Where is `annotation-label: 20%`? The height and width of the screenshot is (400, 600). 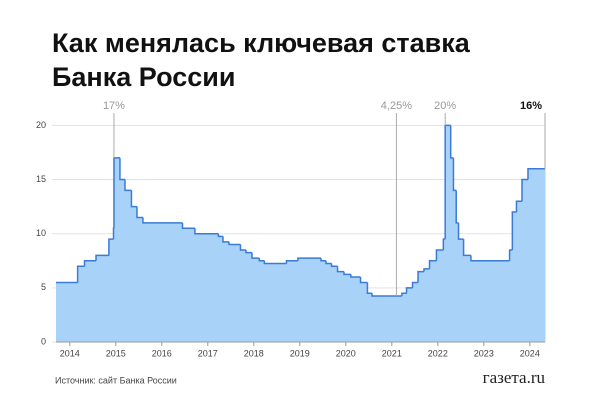 annotation-label: 20% is located at coordinates (445, 106).